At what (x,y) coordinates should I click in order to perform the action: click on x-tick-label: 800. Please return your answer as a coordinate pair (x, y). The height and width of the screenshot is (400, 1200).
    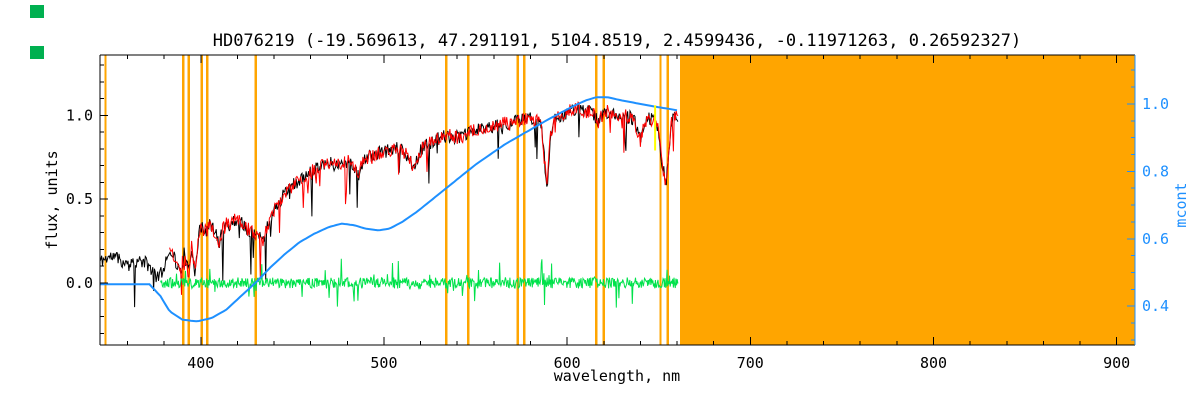
    Looking at the image, I should click on (933, 363).